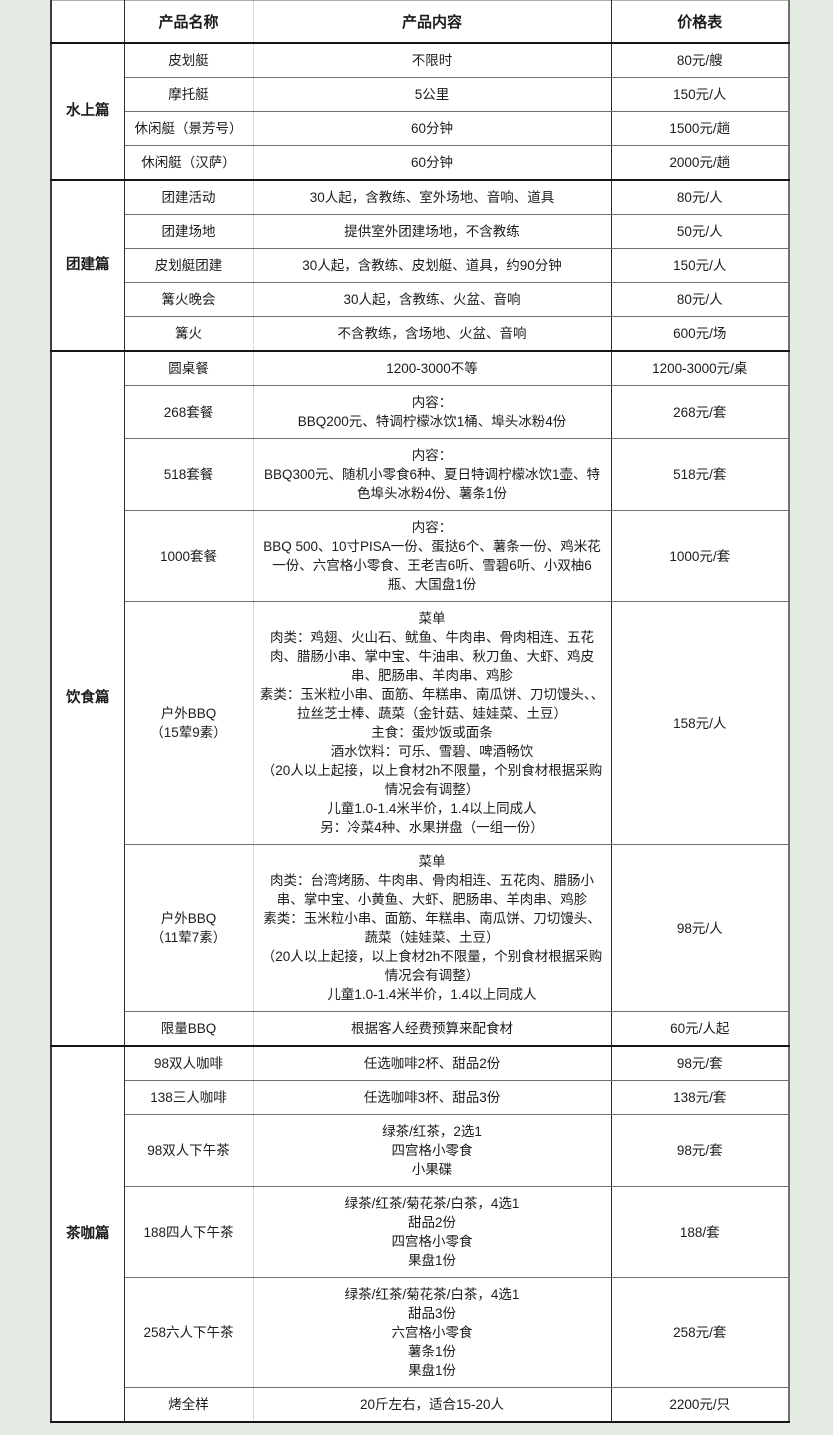  I want to click on product-content-cell: 30人起，含教练、皮划艇、道具，约90分钟, so click(432, 265).